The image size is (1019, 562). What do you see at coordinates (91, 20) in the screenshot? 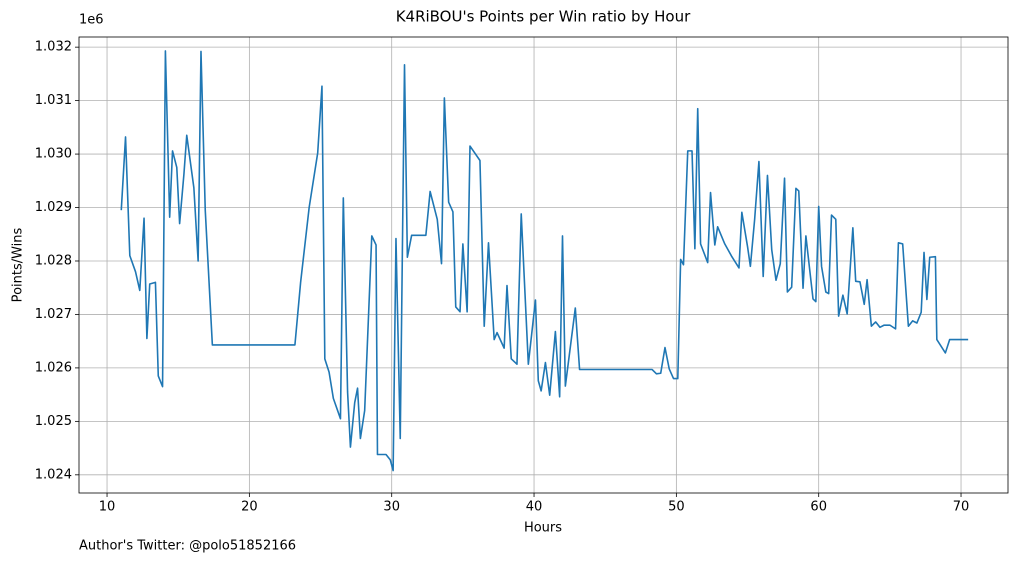
I see `y-offset-label: 1e6` at bounding box center [91, 20].